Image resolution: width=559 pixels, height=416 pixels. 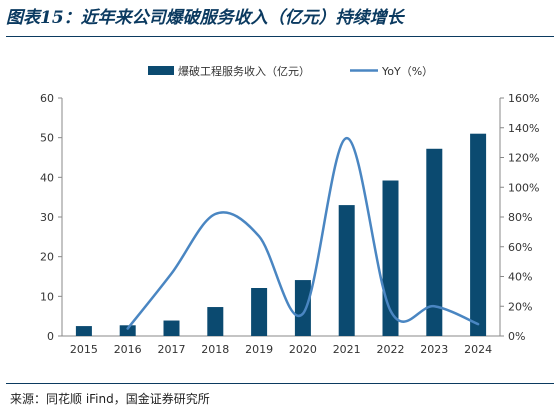 I want to click on left-tick-label: 10, so click(x=47, y=296).